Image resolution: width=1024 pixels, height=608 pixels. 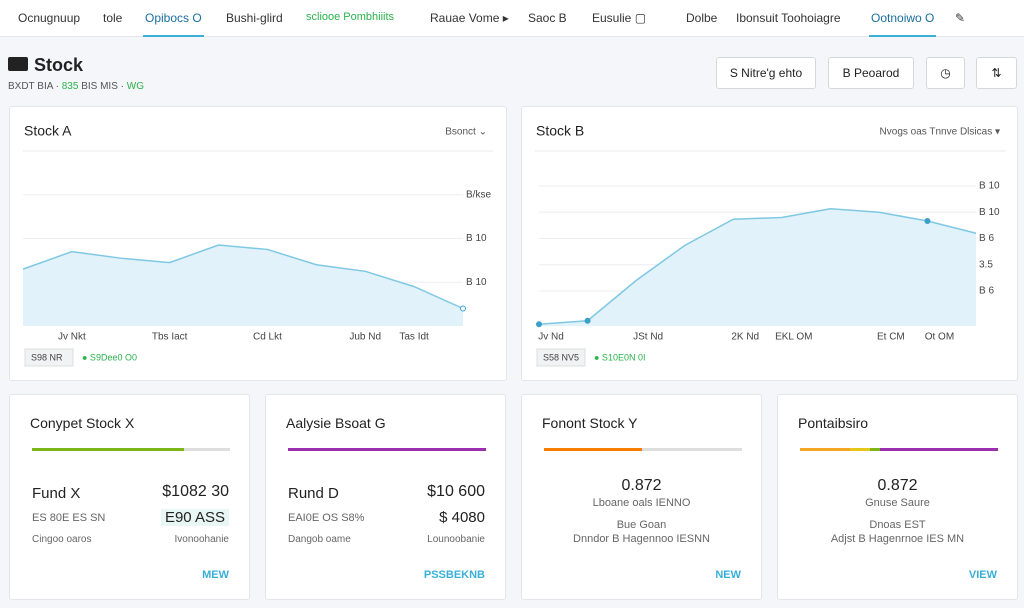 What do you see at coordinates (939, 337) in the screenshot?
I see `x-tick-label: Ot OM` at bounding box center [939, 337].